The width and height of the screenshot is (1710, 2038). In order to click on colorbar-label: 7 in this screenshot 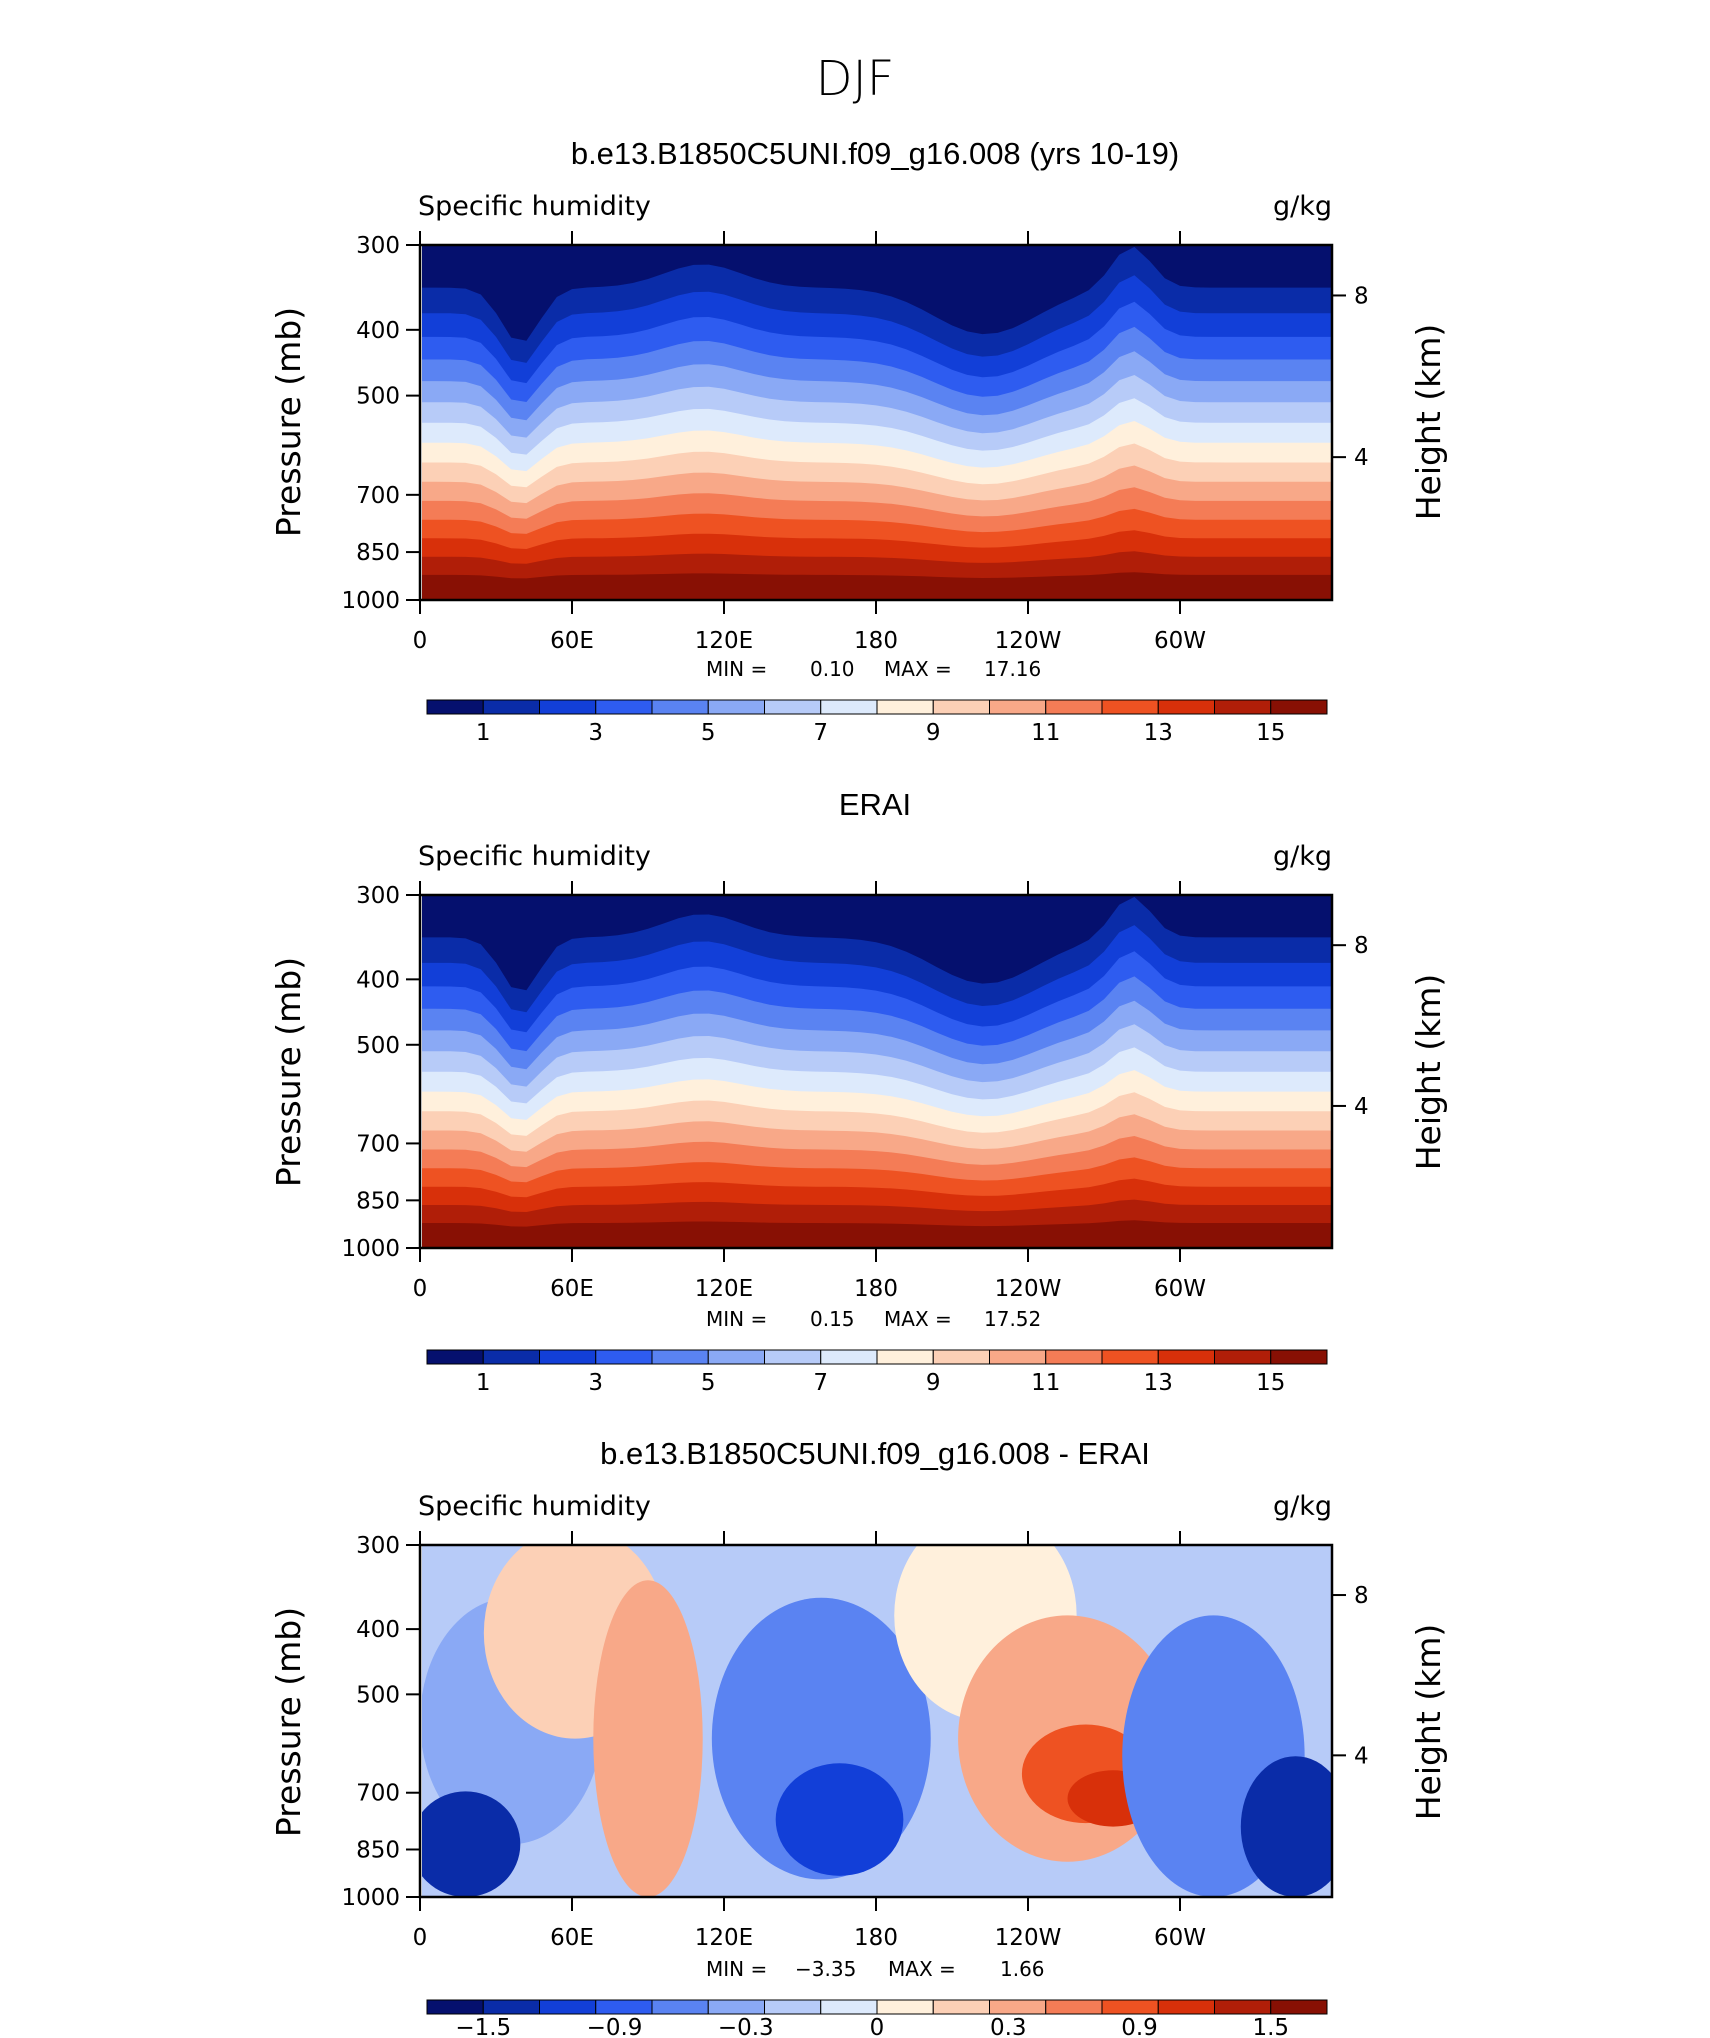, I will do `click(820, 1383)`.